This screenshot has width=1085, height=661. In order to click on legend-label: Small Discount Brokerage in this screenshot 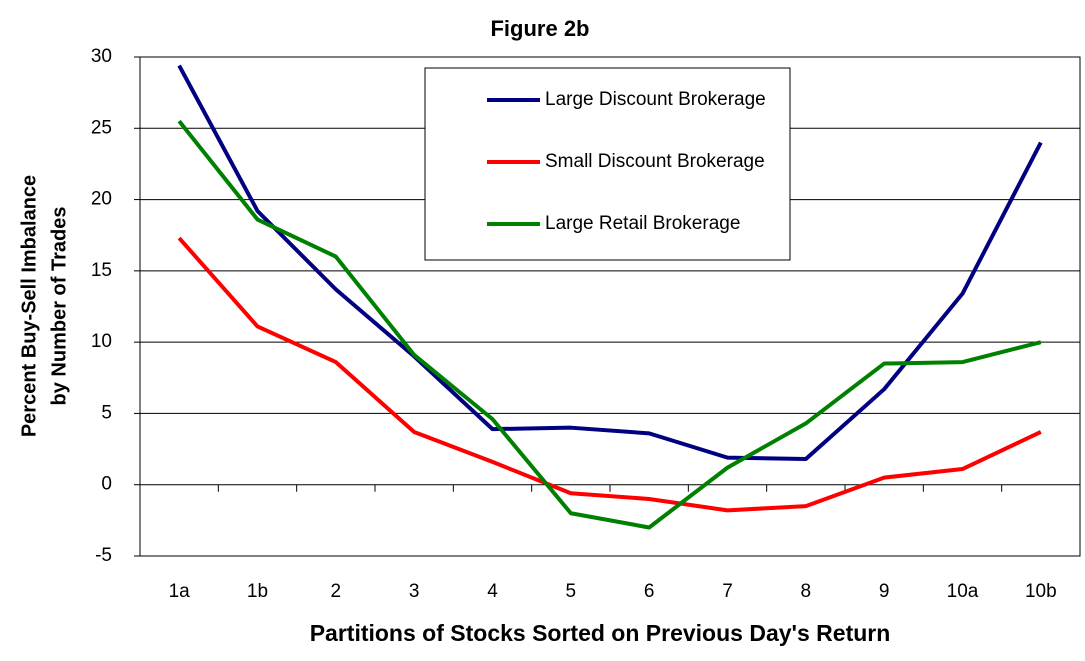, I will do `click(655, 161)`.